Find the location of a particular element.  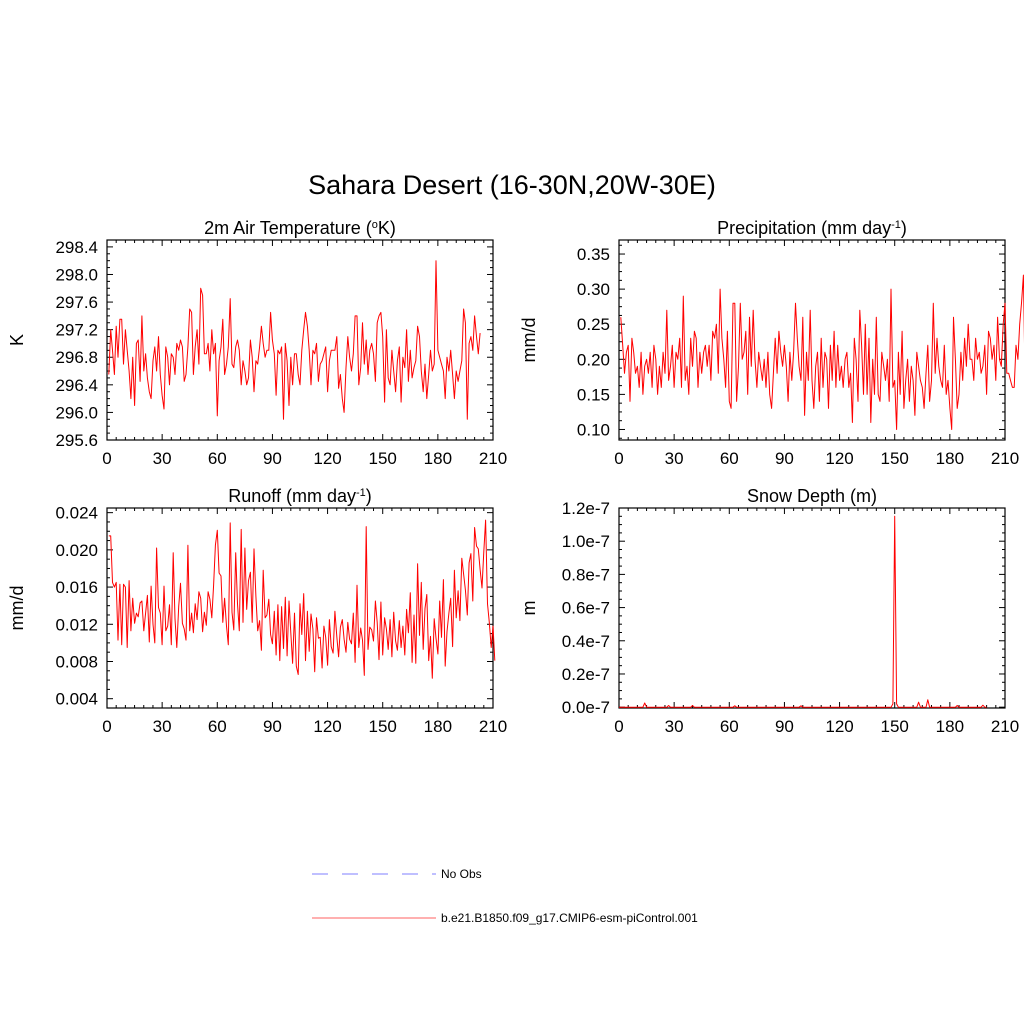

runoff-ytick-label: 0.024 is located at coordinates (76, 513).